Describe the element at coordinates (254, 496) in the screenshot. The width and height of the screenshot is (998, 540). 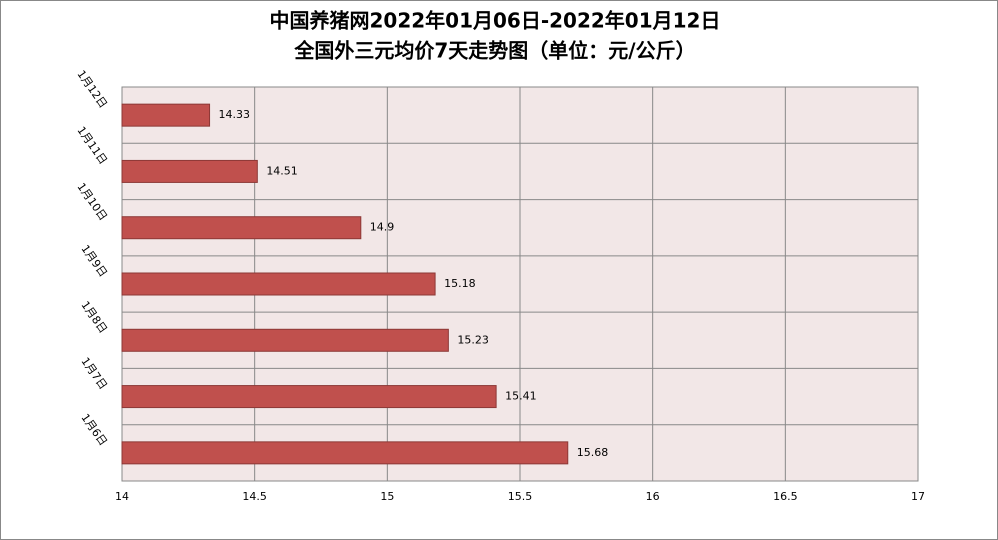
I see `x-tick-label: 14.5` at that location.